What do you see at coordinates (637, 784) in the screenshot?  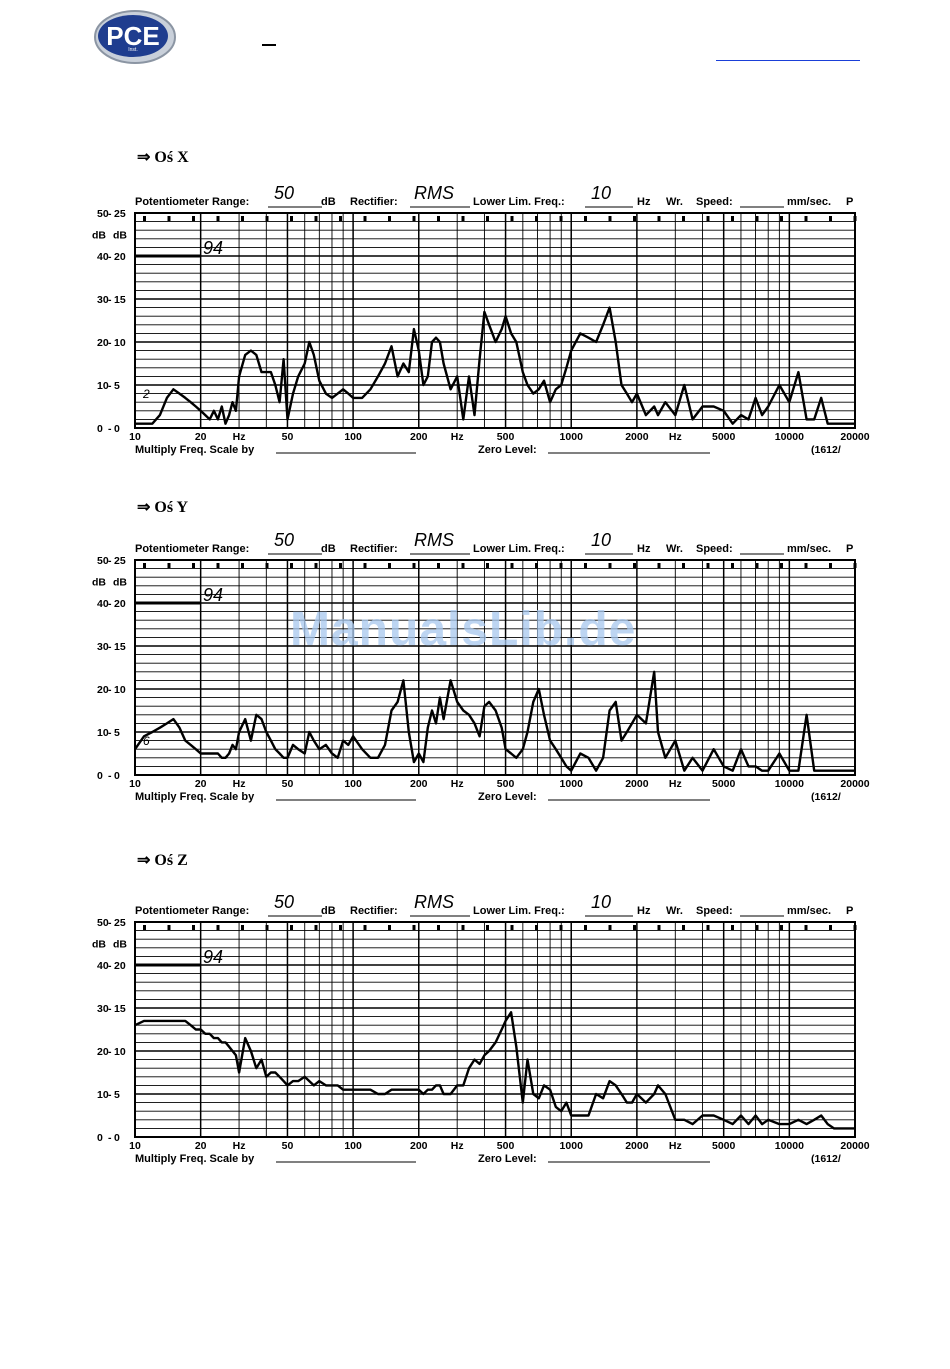 I see `x-tick-label: 2000` at bounding box center [637, 784].